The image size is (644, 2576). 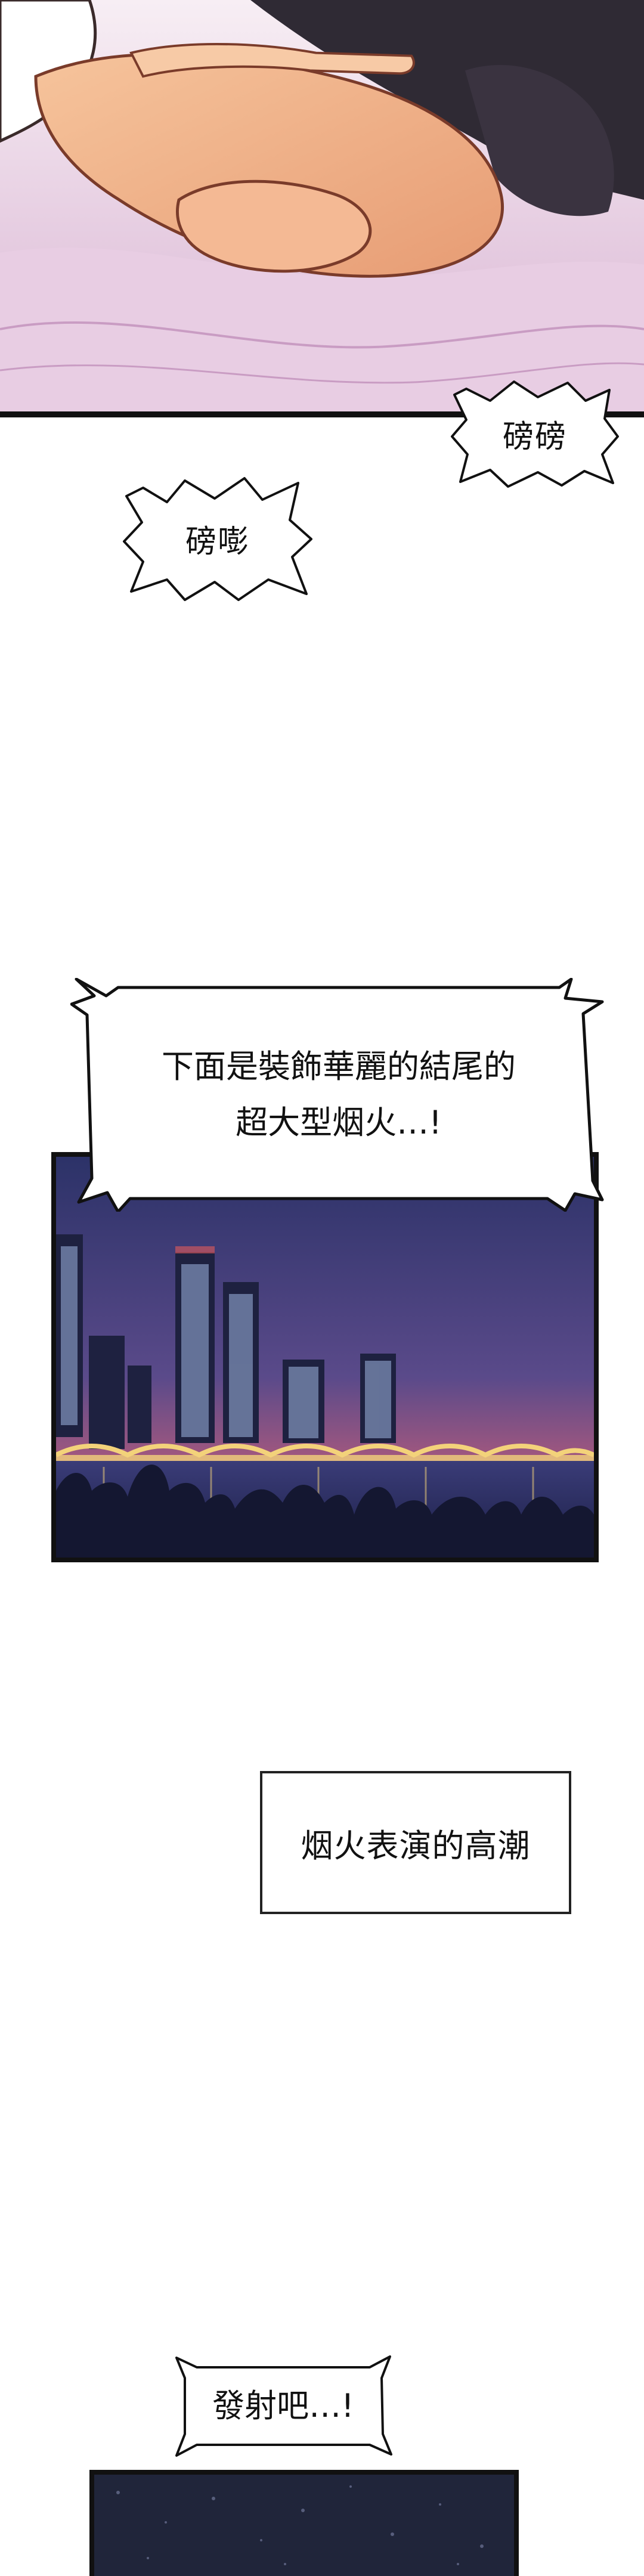 I want to click on launch-speech-bubble: 發射吧…!, so click(x=284, y=2406).